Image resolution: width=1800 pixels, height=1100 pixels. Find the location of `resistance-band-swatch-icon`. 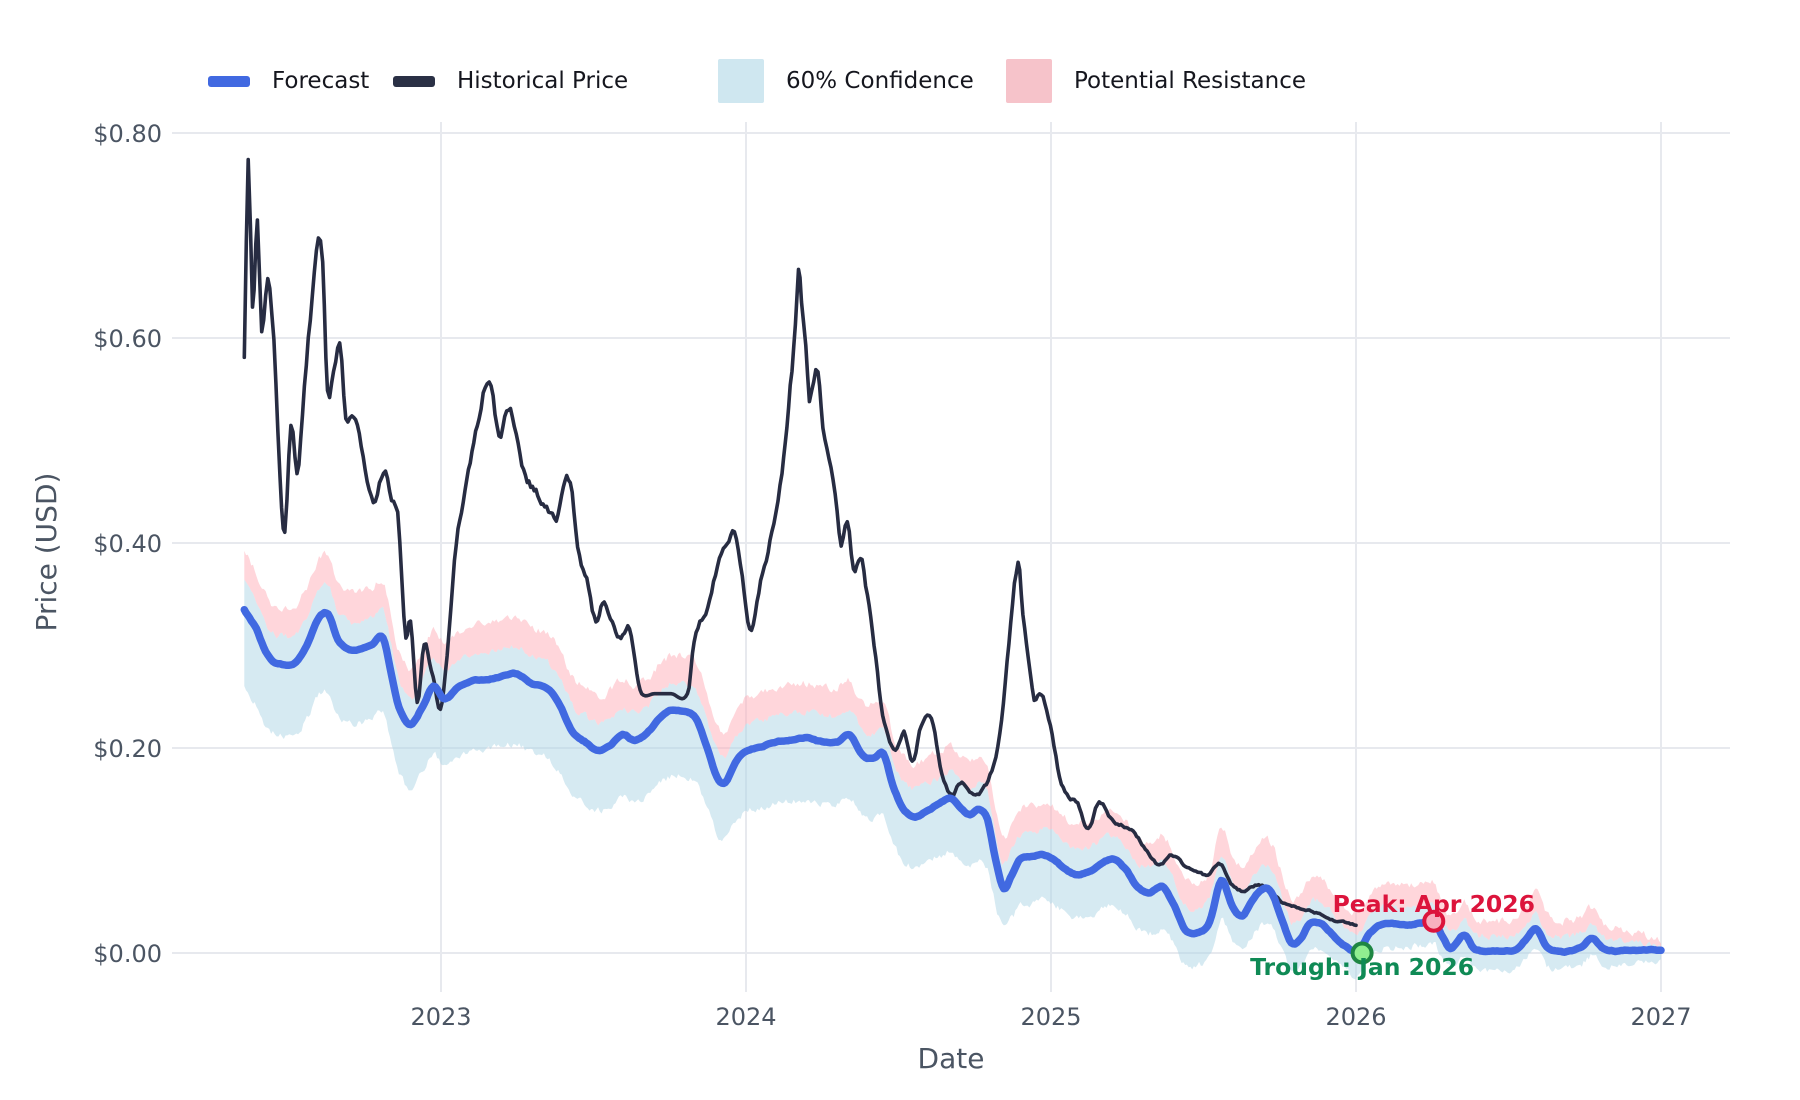

resistance-band-swatch-icon is located at coordinates (1029, 81).